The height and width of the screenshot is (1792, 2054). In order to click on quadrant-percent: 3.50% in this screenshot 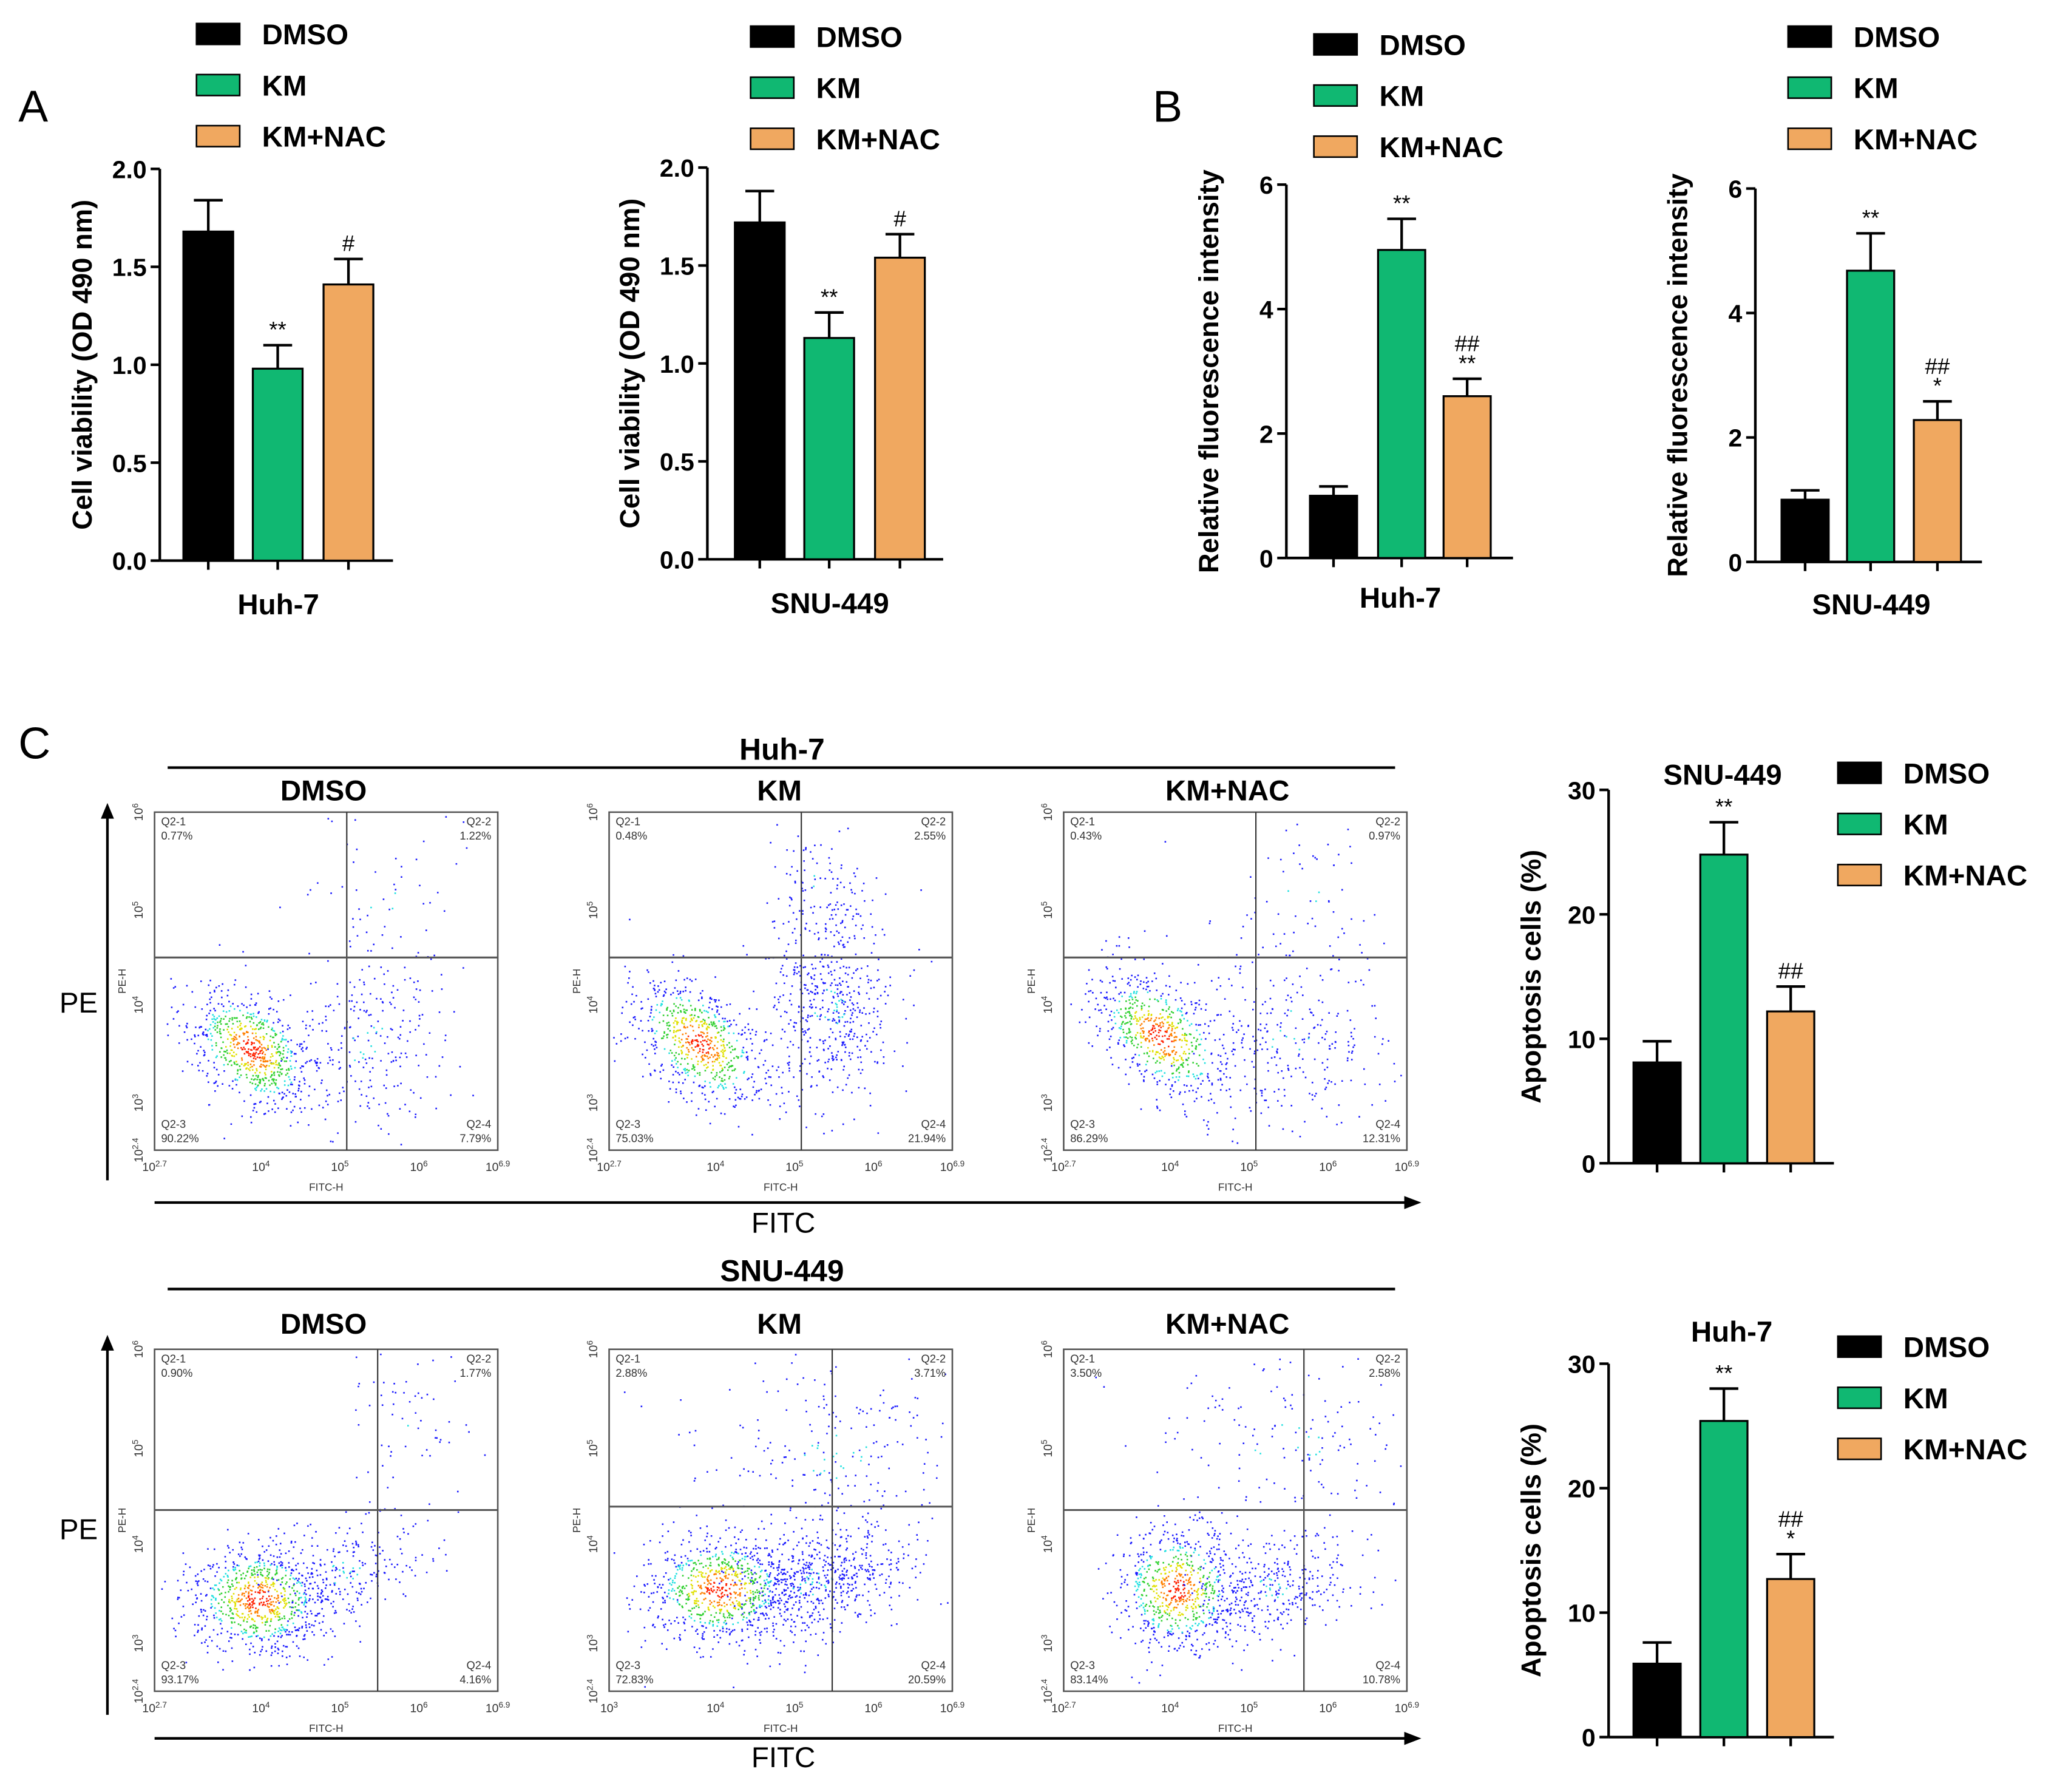, I will do `click(1086, 1372)`.